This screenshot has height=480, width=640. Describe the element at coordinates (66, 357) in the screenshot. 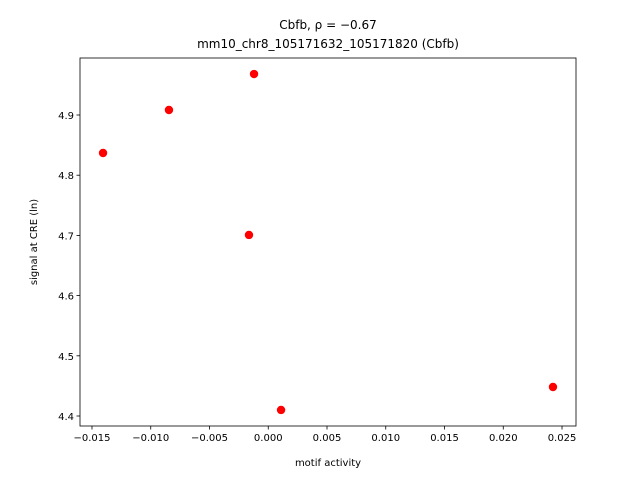

I see `y-tick-label: 4.5` at that location.